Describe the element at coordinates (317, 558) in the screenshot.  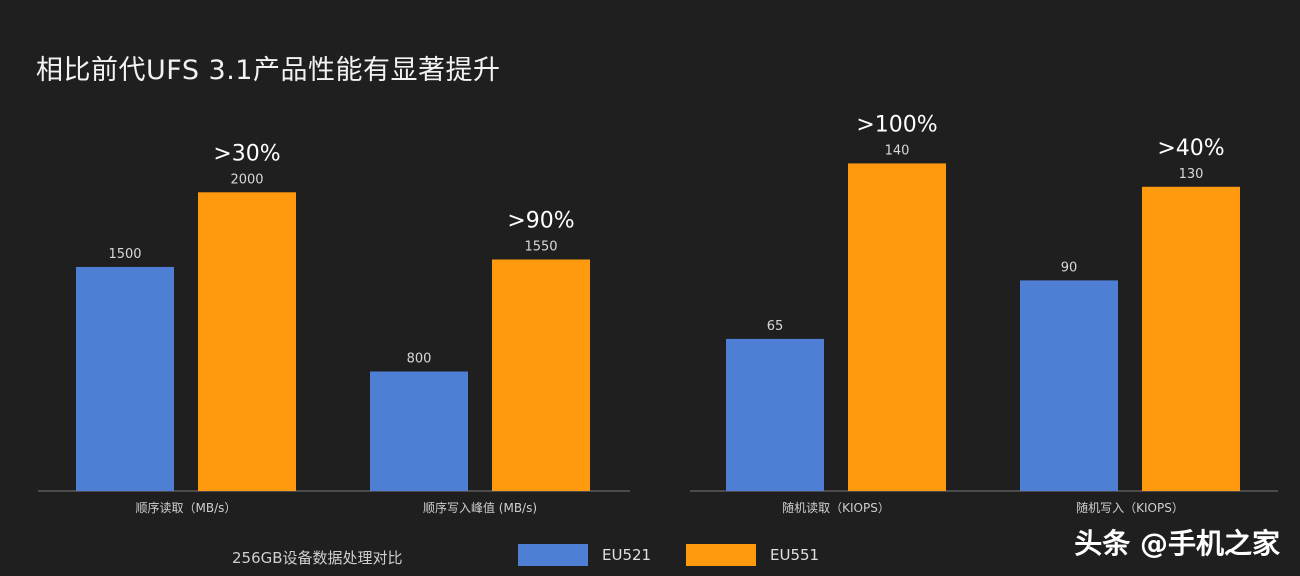
I see `comparison-note: 256GB设备数据处理对比` at that location.